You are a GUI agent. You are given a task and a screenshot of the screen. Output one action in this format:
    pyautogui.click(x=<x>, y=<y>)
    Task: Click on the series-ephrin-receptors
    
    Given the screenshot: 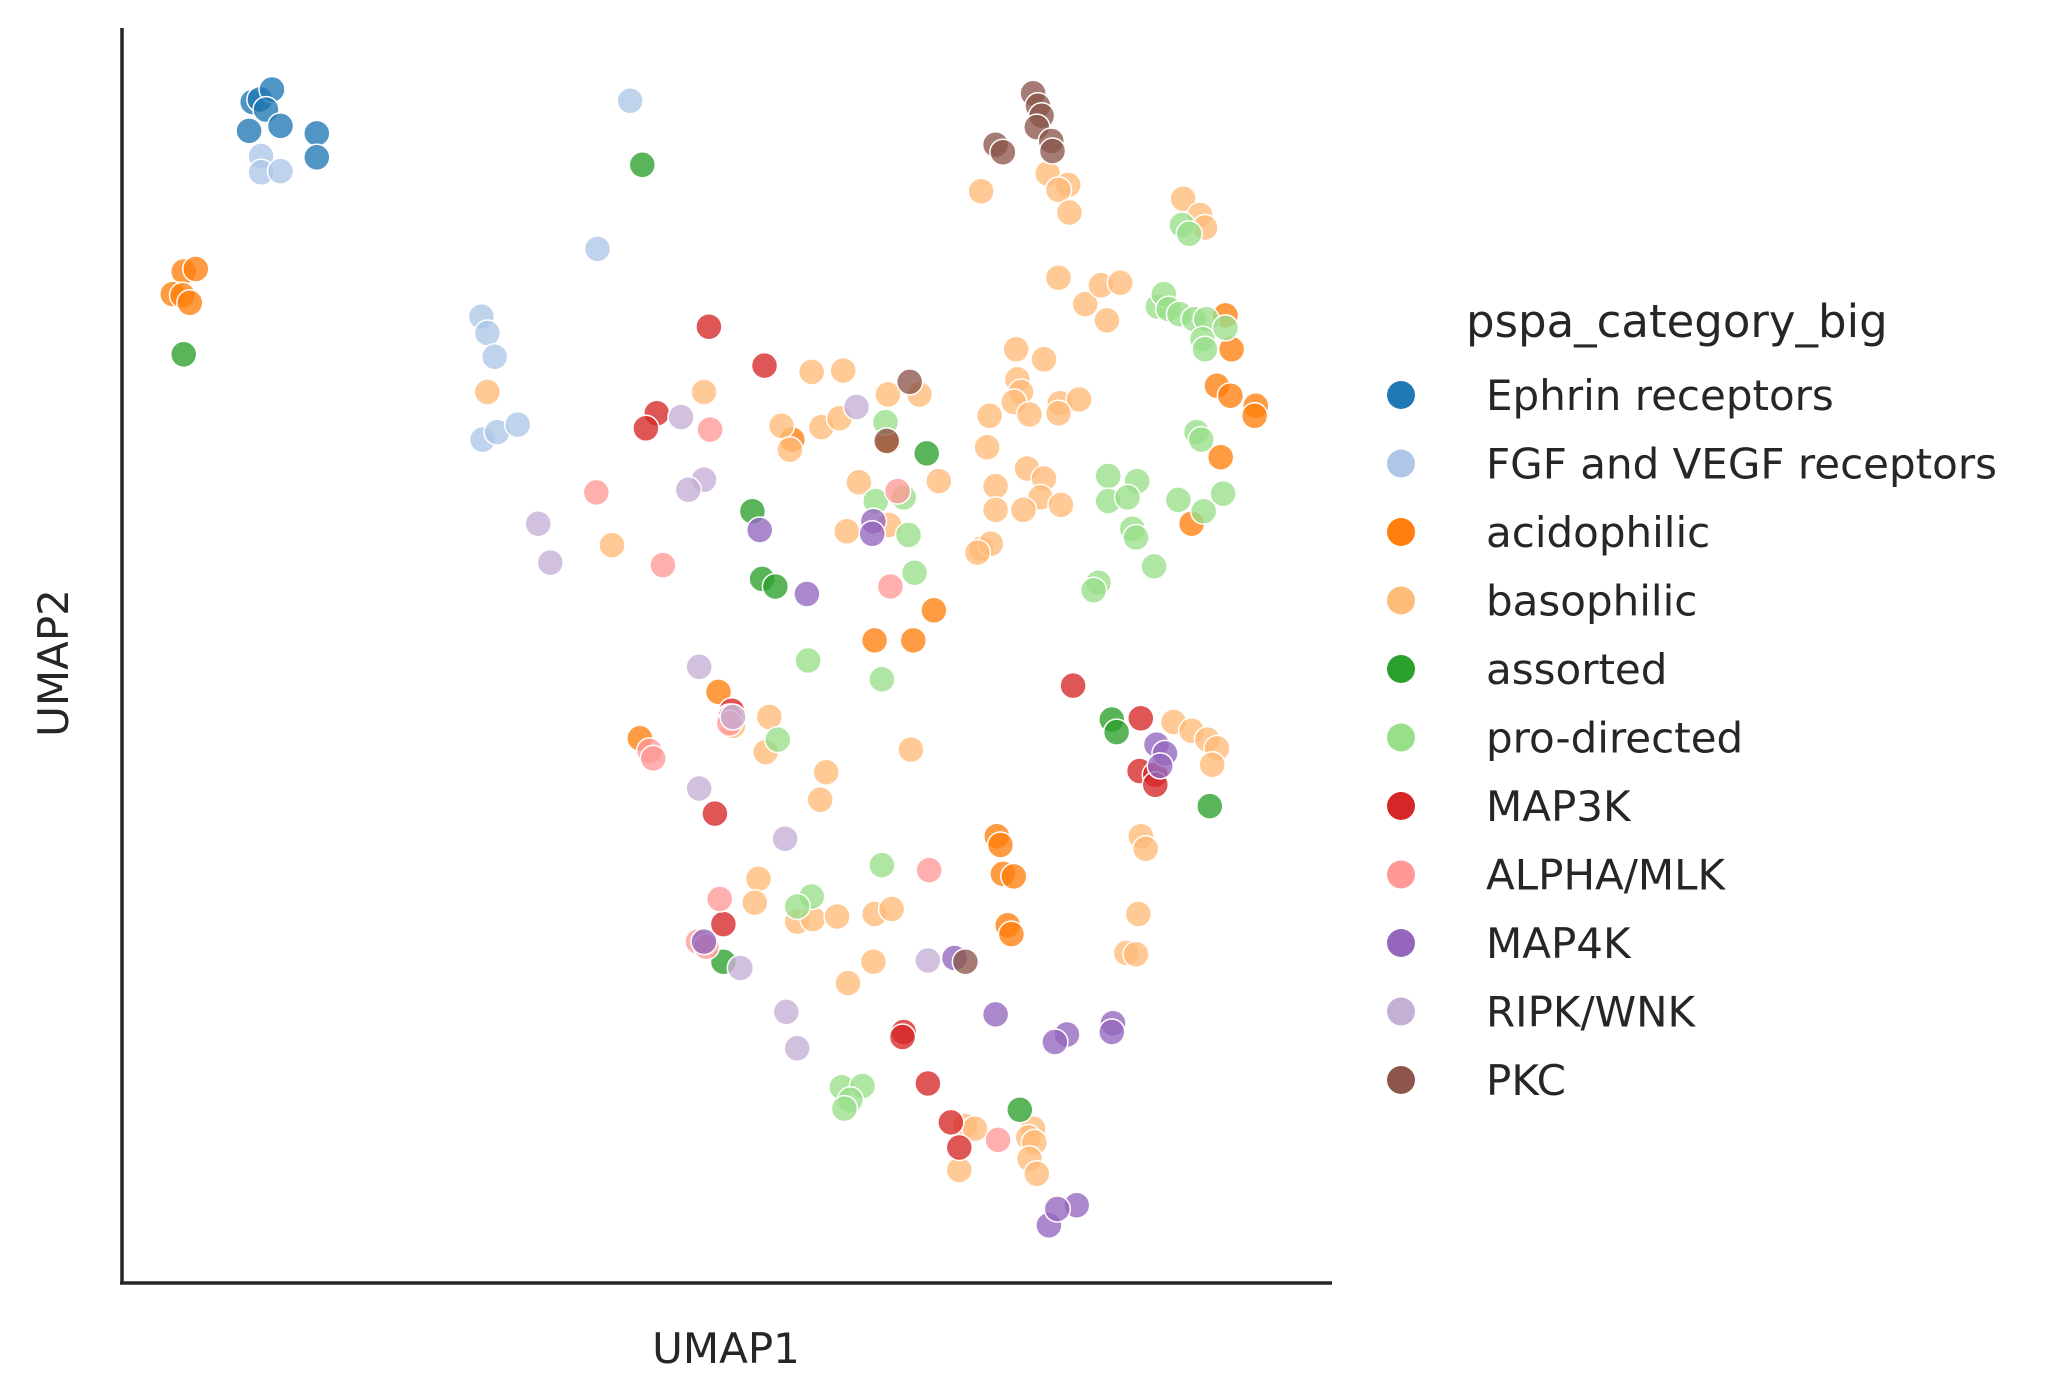 What is the action you would take?
    pyautogui.click(x=283, y=123)
    